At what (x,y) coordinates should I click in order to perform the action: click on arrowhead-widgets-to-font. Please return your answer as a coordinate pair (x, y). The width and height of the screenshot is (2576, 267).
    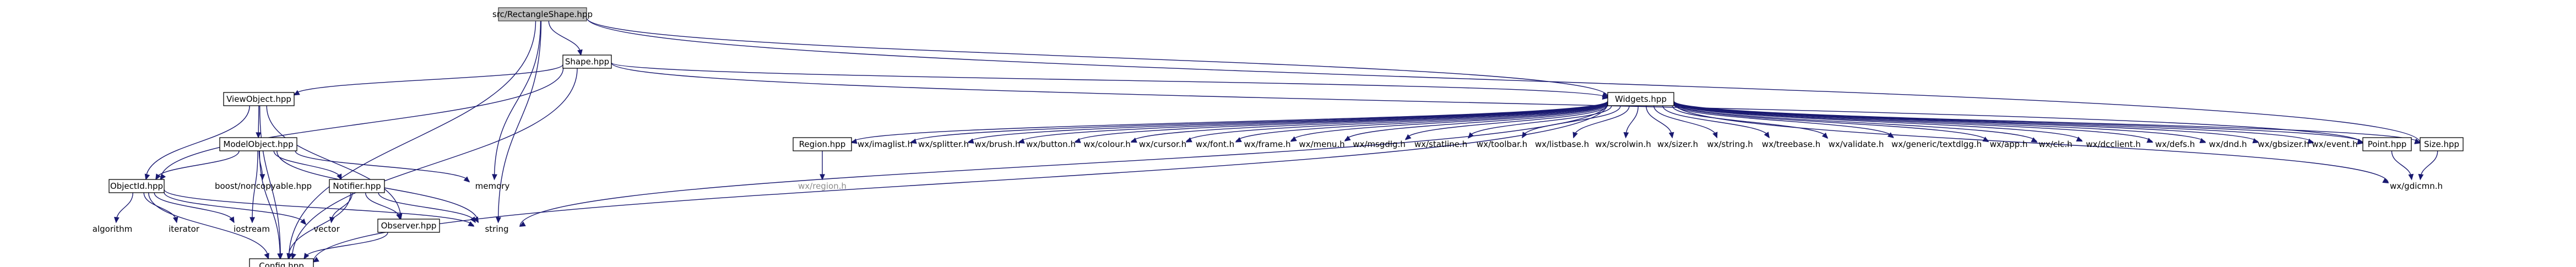
    Looking at the image, I should click on (1239, 140).